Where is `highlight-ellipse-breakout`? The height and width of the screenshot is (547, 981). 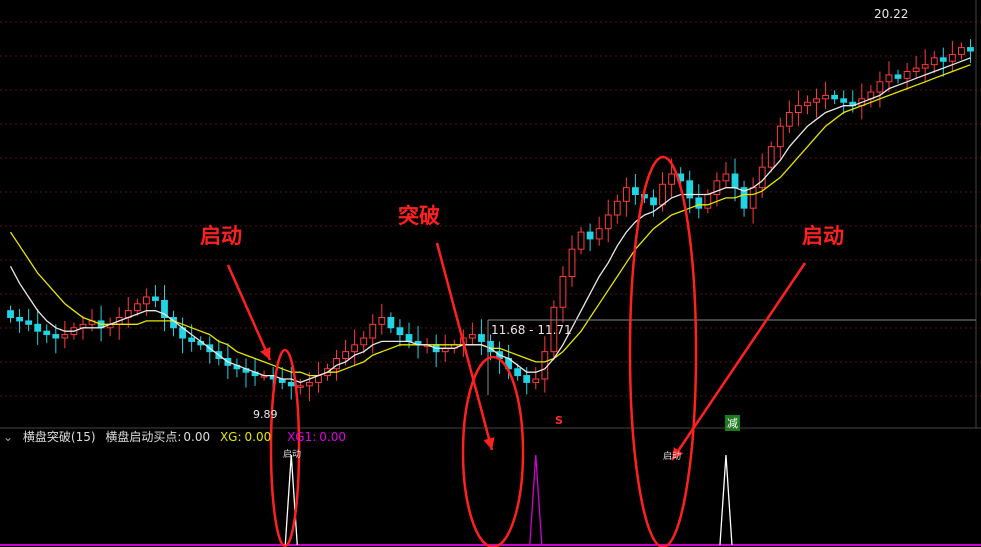 highlight-ellipse-breakout is located at coordinates (493, 451).